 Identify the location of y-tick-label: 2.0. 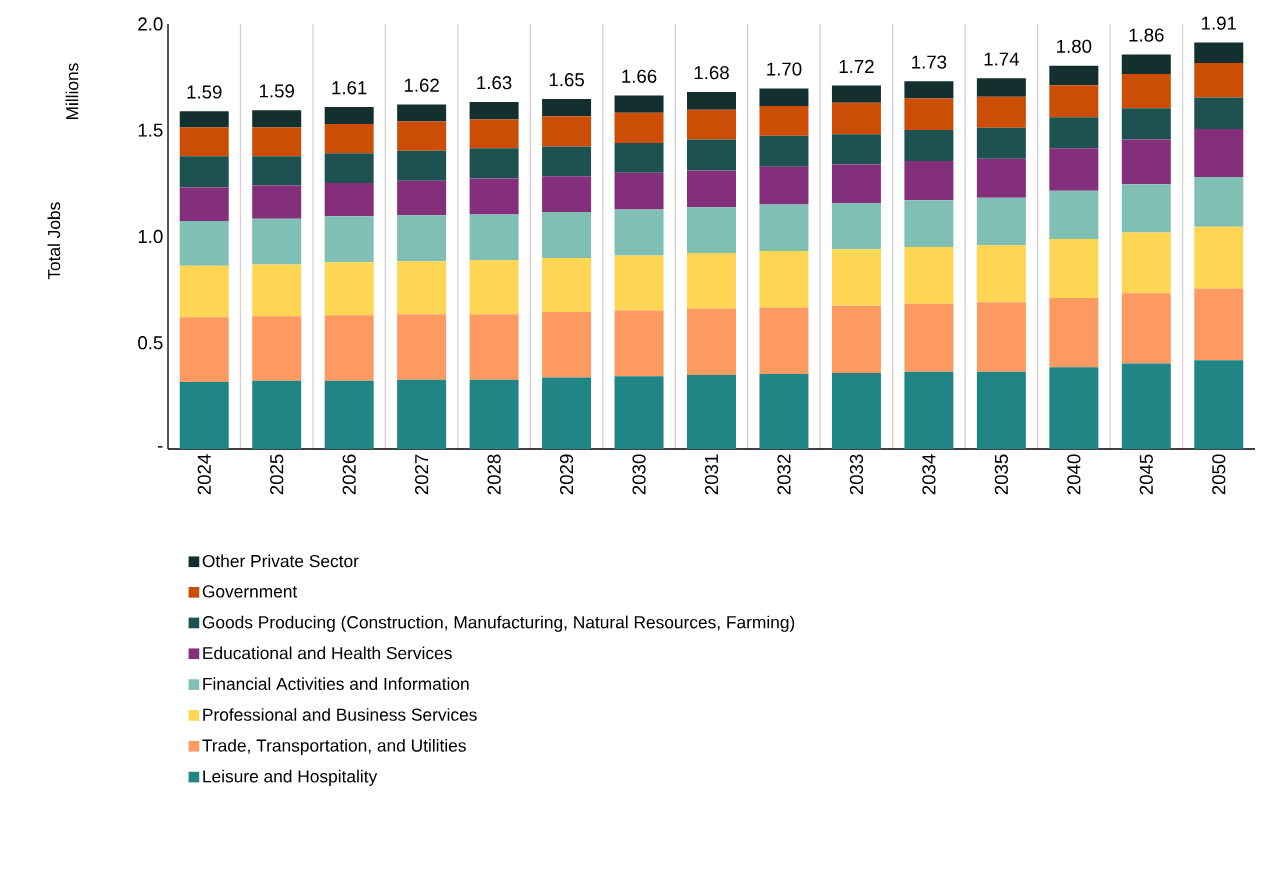
(150, 24).